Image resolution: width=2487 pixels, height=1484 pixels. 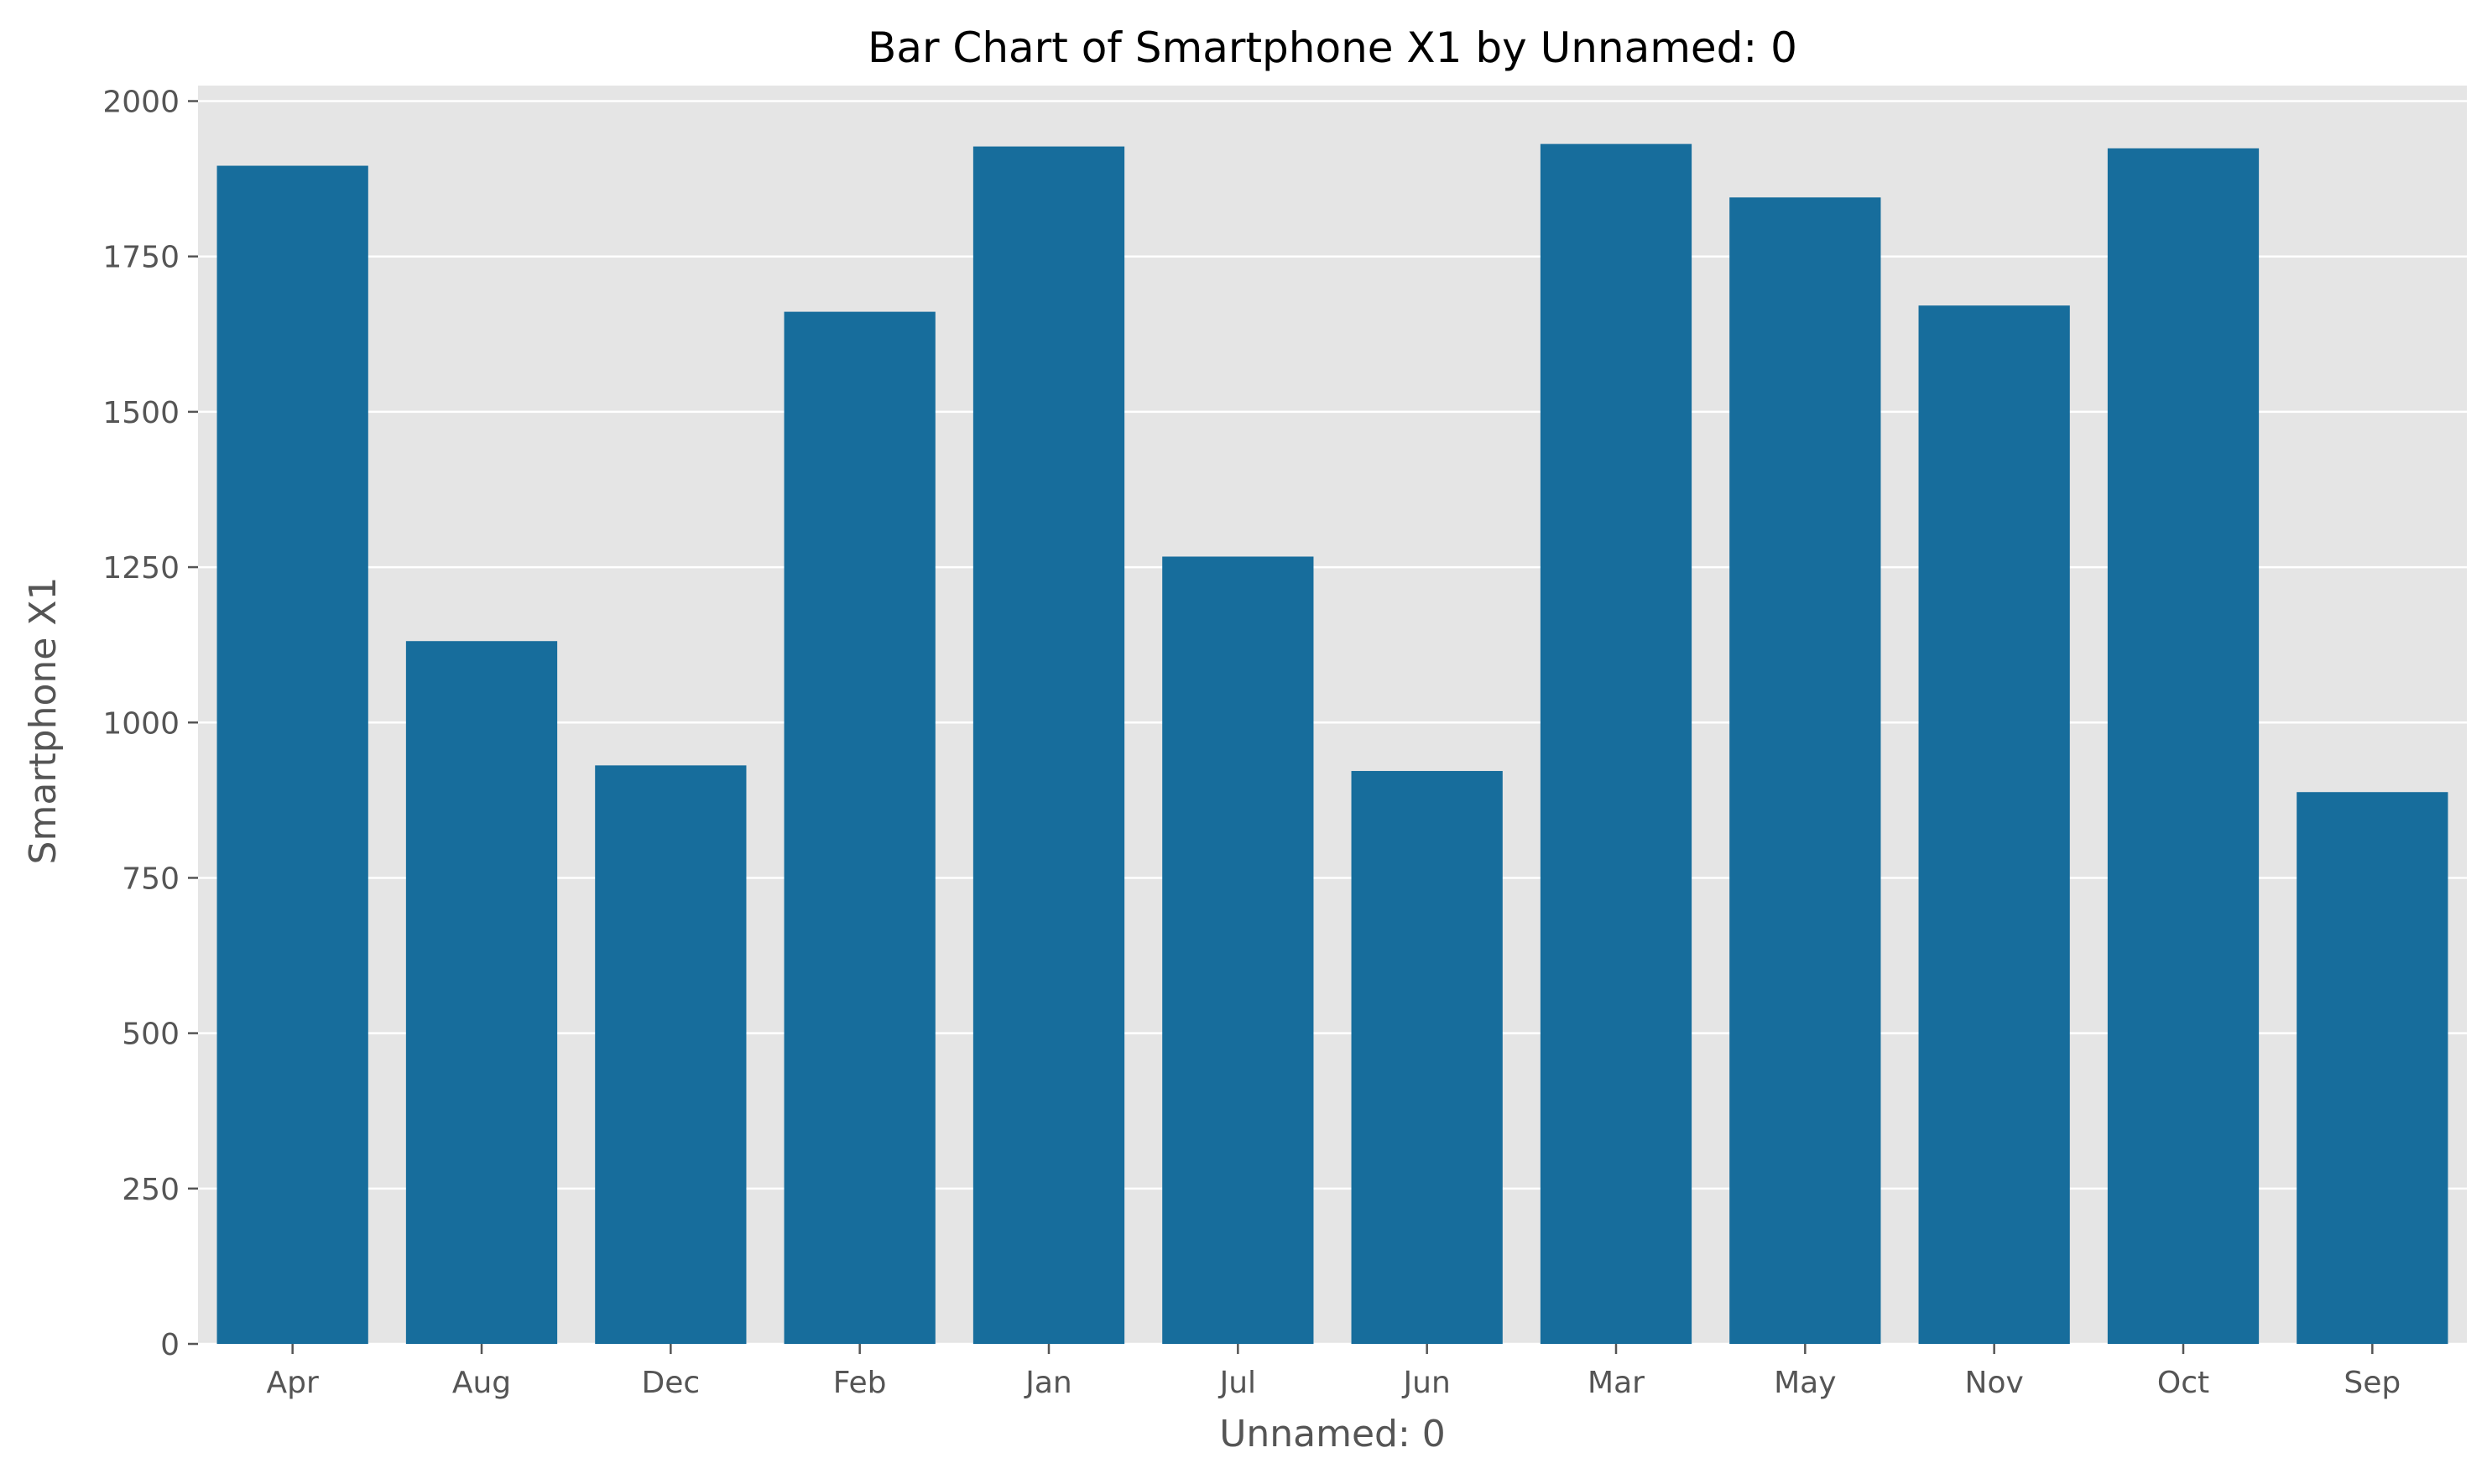 What do you see at coordinates (2372, 1383) in the screenshot?
I see `x-tick-label: Sep` at bounding box center [2372, 1383].